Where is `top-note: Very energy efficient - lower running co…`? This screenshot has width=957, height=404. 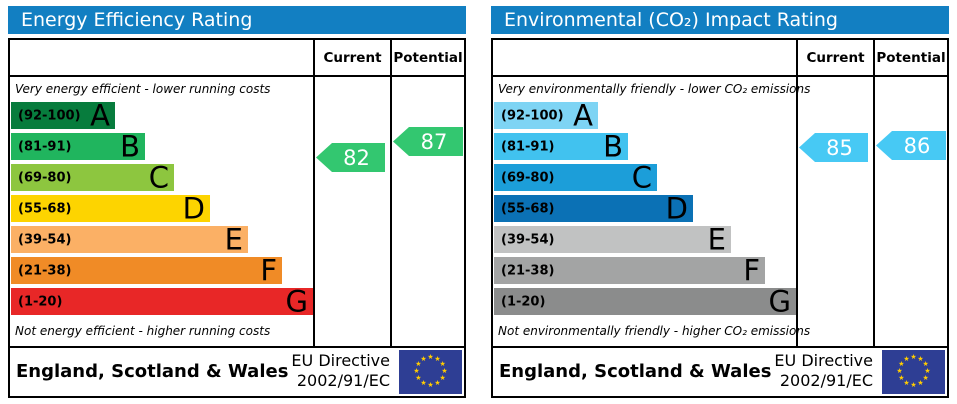
top-note: Very energy efficient - lower running co… is located at coordinates (143, 89).